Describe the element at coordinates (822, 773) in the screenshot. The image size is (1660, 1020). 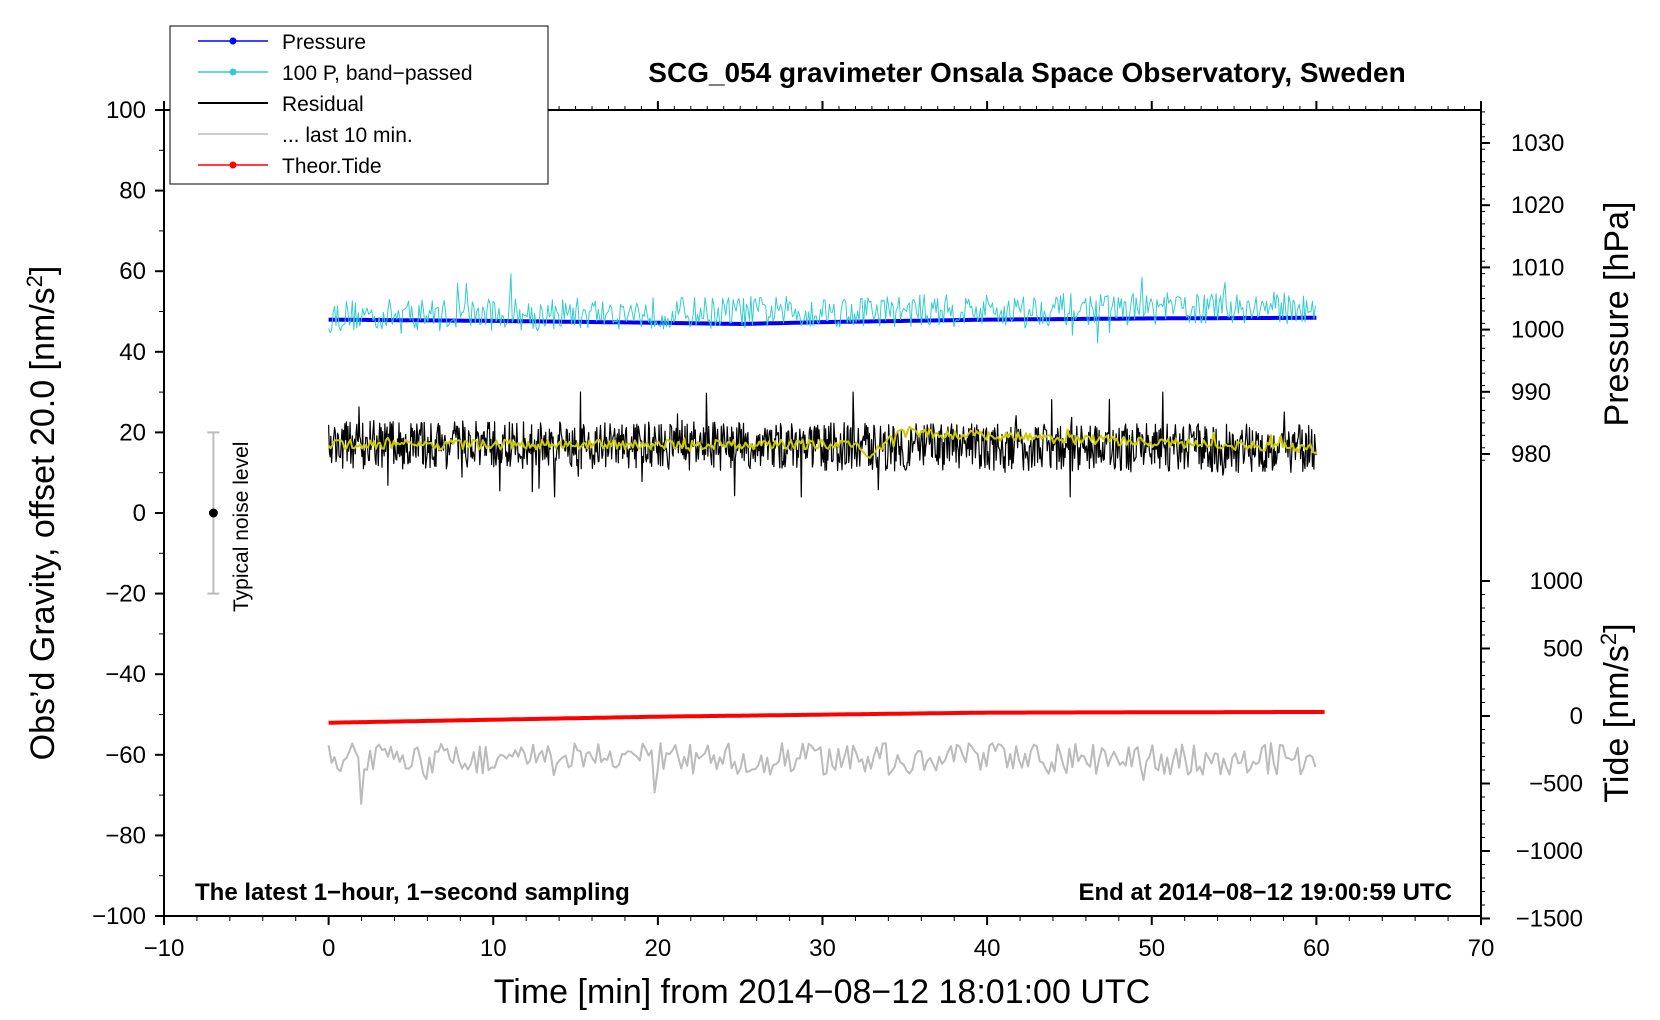
I see `last-10-min-line` at that location.